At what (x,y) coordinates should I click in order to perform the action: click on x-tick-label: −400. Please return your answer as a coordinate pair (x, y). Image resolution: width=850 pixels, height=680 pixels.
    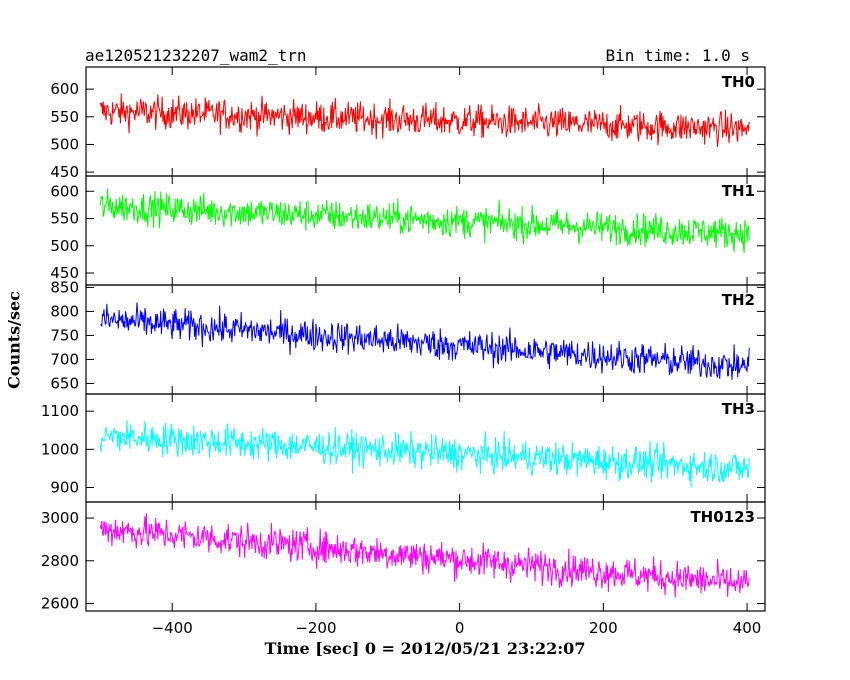
    Looking at the image, I should click on (172, 628).